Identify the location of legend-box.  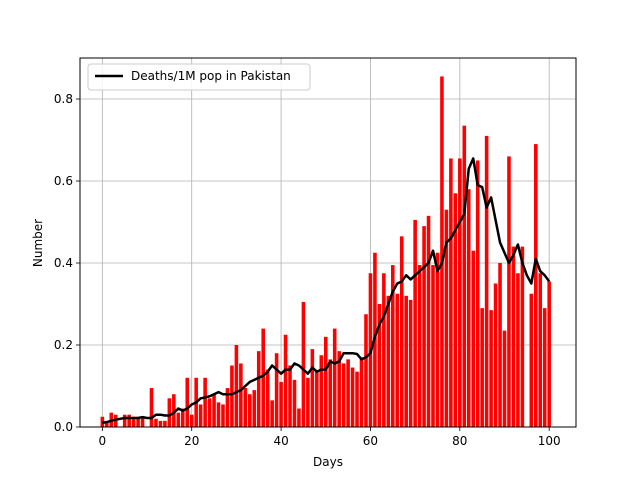
(199, 77).